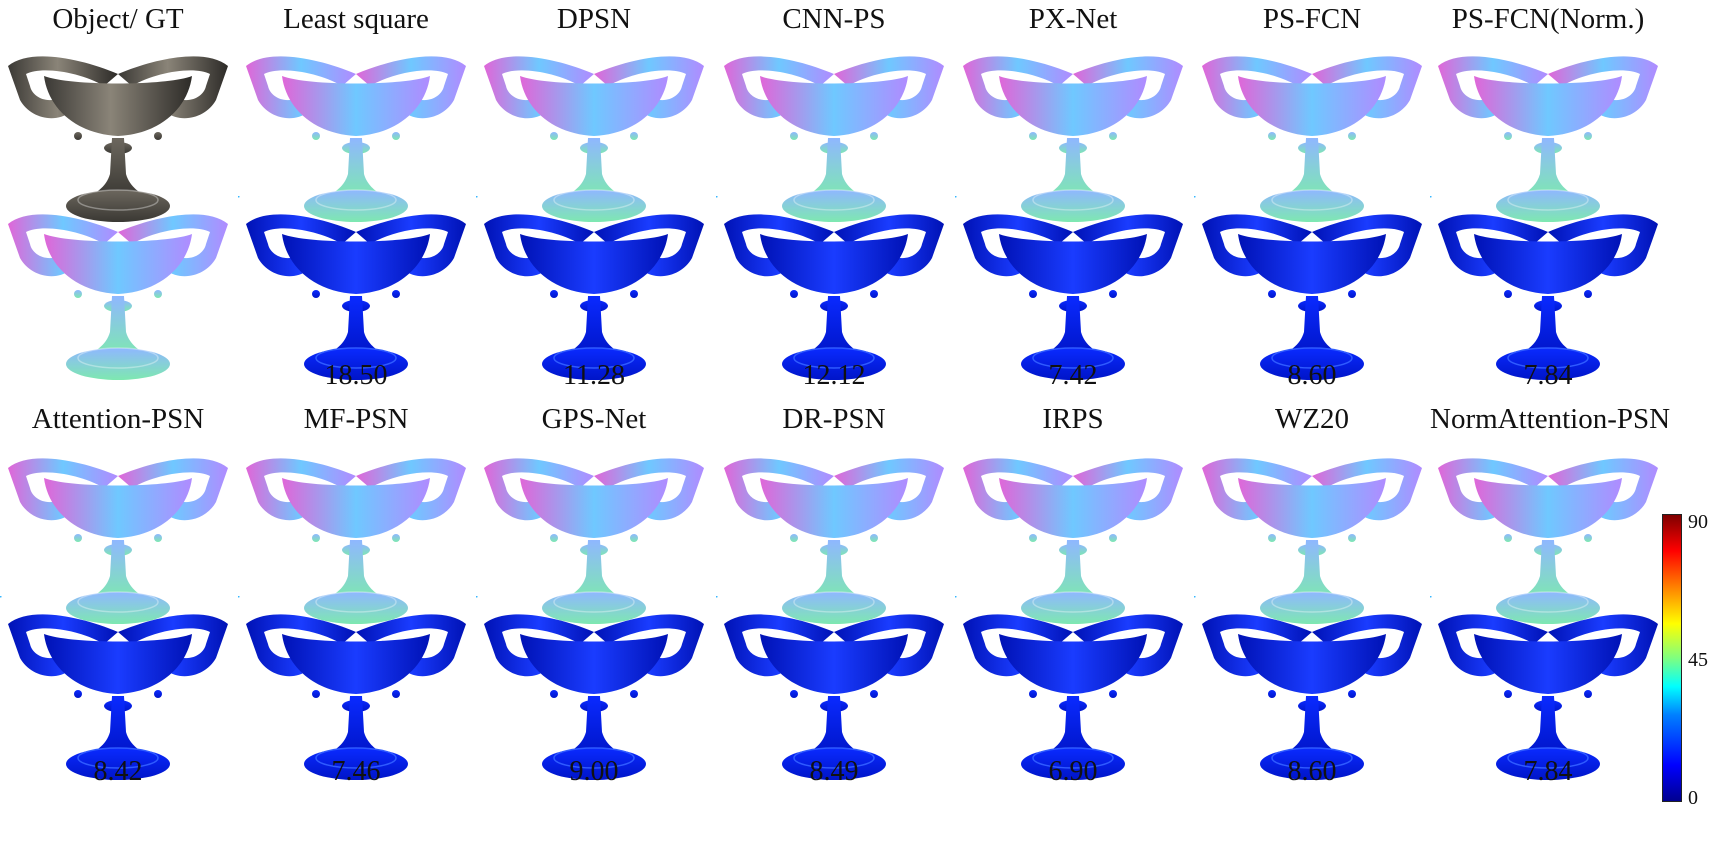 This screenshot has height=860, width=1712. Describe the element at coordinates (1698, 660) in the screenshot. I see `colorbar-tick-mid: 45` at that location.